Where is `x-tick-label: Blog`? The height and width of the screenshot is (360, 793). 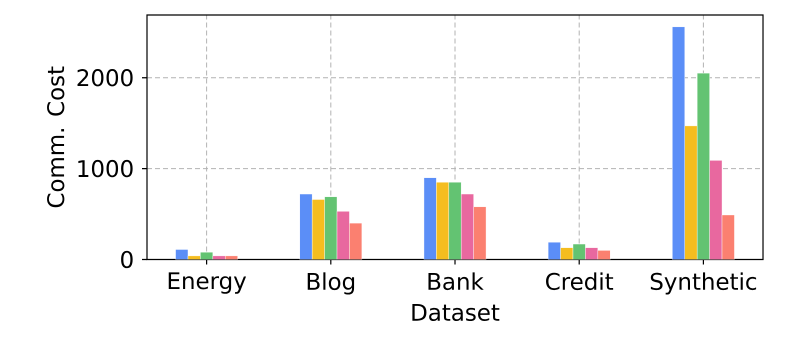 x-tick-label: Blog is located at coordinates (331, 283).